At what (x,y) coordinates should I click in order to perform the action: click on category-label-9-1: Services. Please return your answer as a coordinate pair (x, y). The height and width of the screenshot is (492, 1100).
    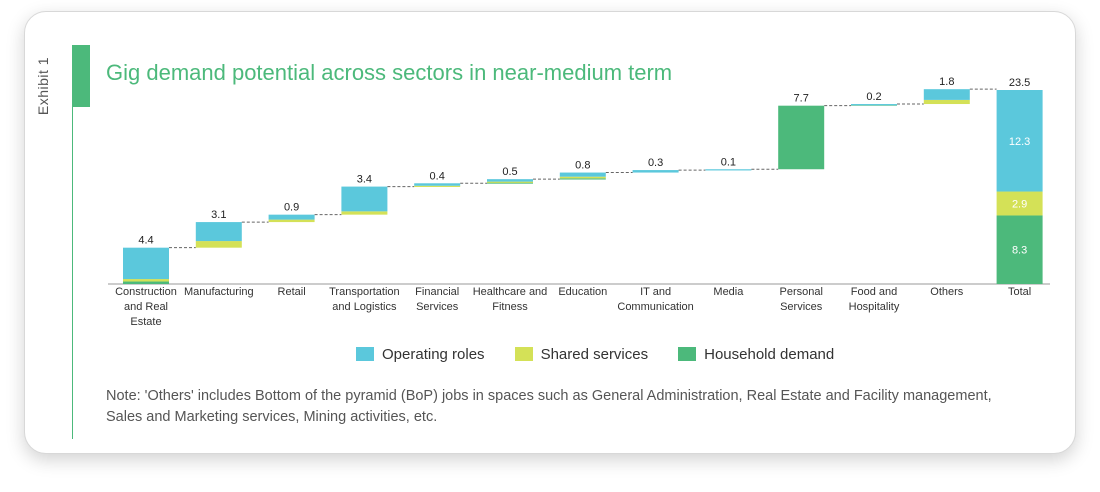
    Looking at the image, I should click on (801, 307).